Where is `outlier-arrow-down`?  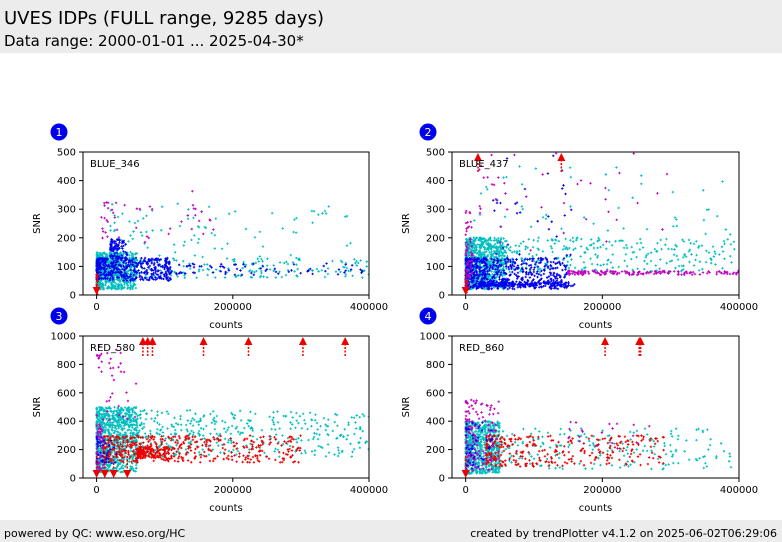
outlier-arrow-down is located at coordinates (96, 284).